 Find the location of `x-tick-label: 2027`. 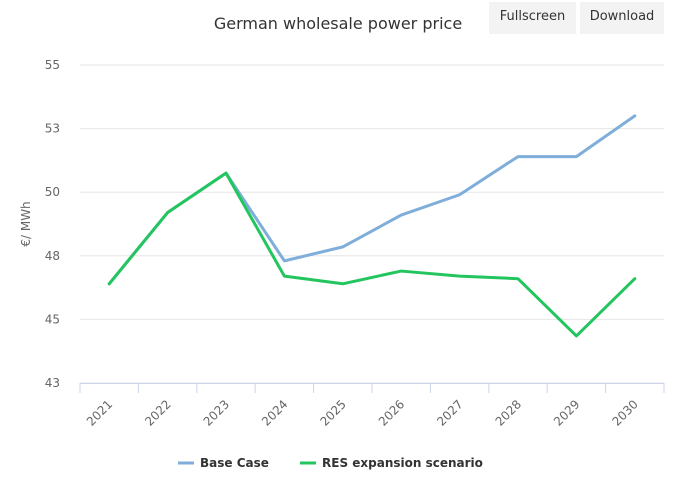

x-tick-label: 2027 is located at coordinates (449, 412).